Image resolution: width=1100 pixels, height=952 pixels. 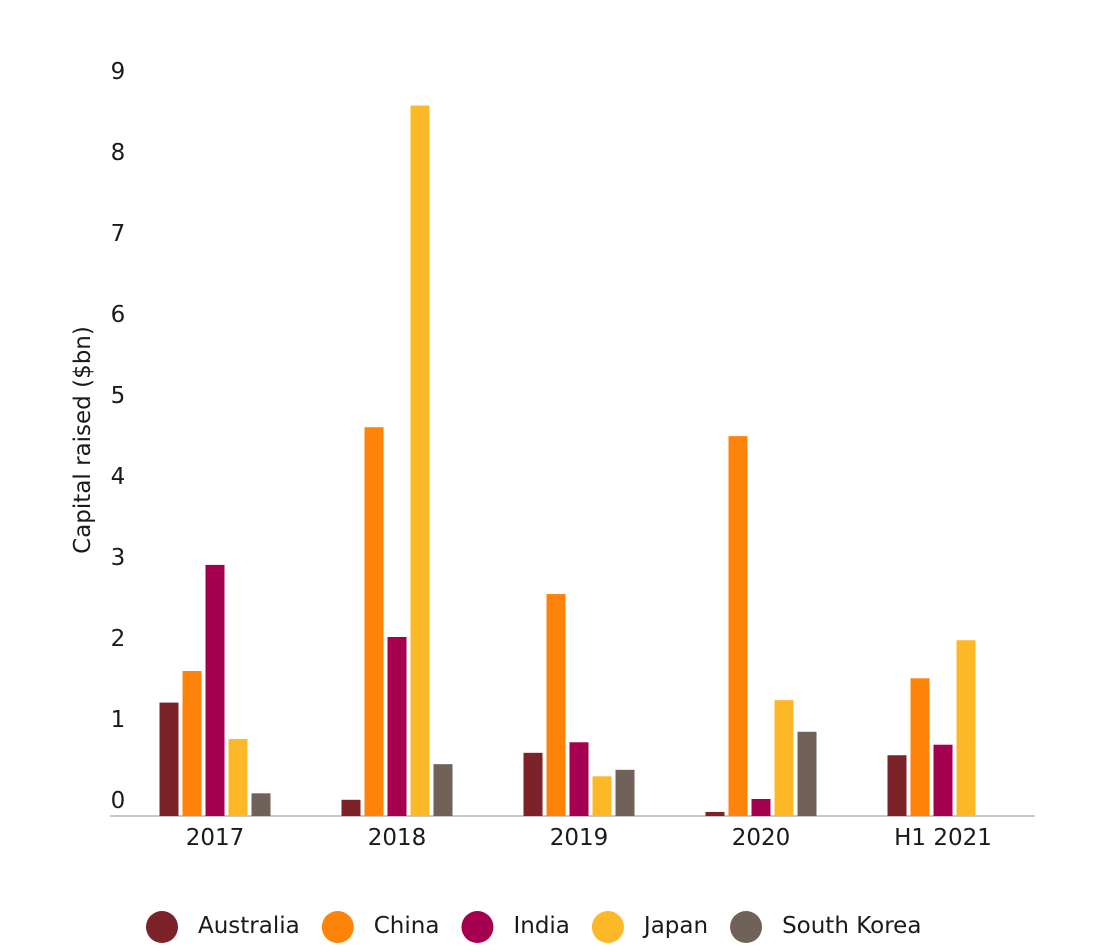 I want to click on y-tick-label: 2, so click(x=118, y=639).